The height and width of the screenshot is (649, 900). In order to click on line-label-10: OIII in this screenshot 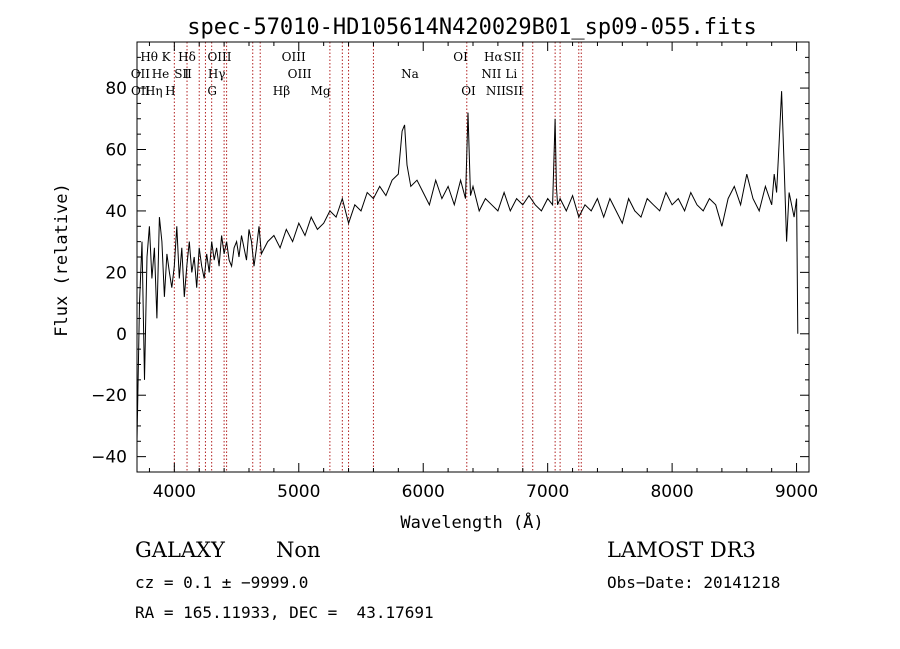, I will do `click(219, 57)`.